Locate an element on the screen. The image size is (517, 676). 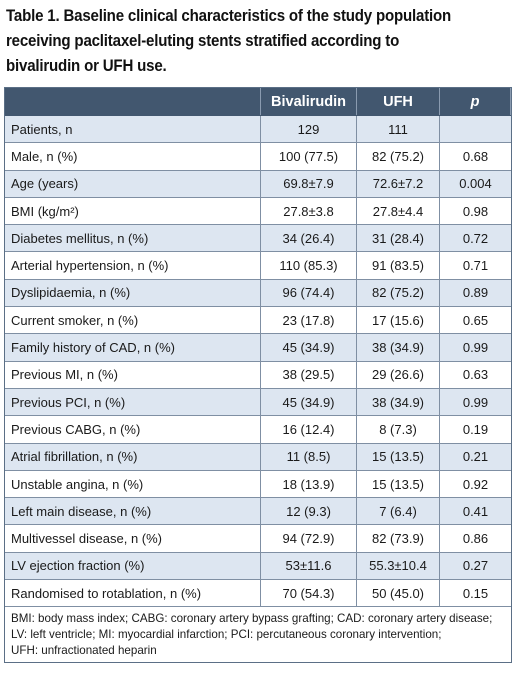
cell-characteristic: Randomised to rotablation, n (%) is located at coordinates (133, 593).